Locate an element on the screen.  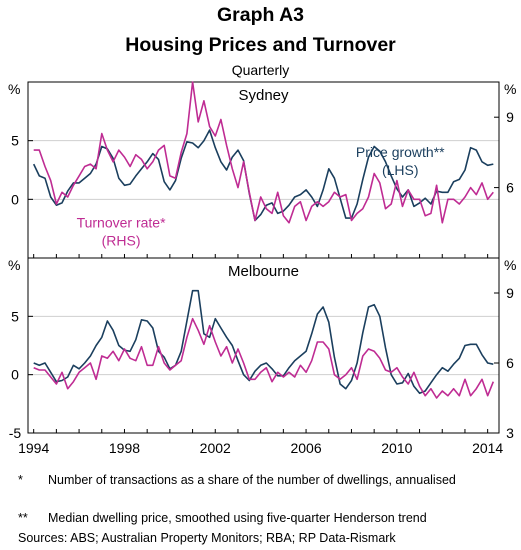
y-tick-label-right: 3 is located at coordinates (510, 433).